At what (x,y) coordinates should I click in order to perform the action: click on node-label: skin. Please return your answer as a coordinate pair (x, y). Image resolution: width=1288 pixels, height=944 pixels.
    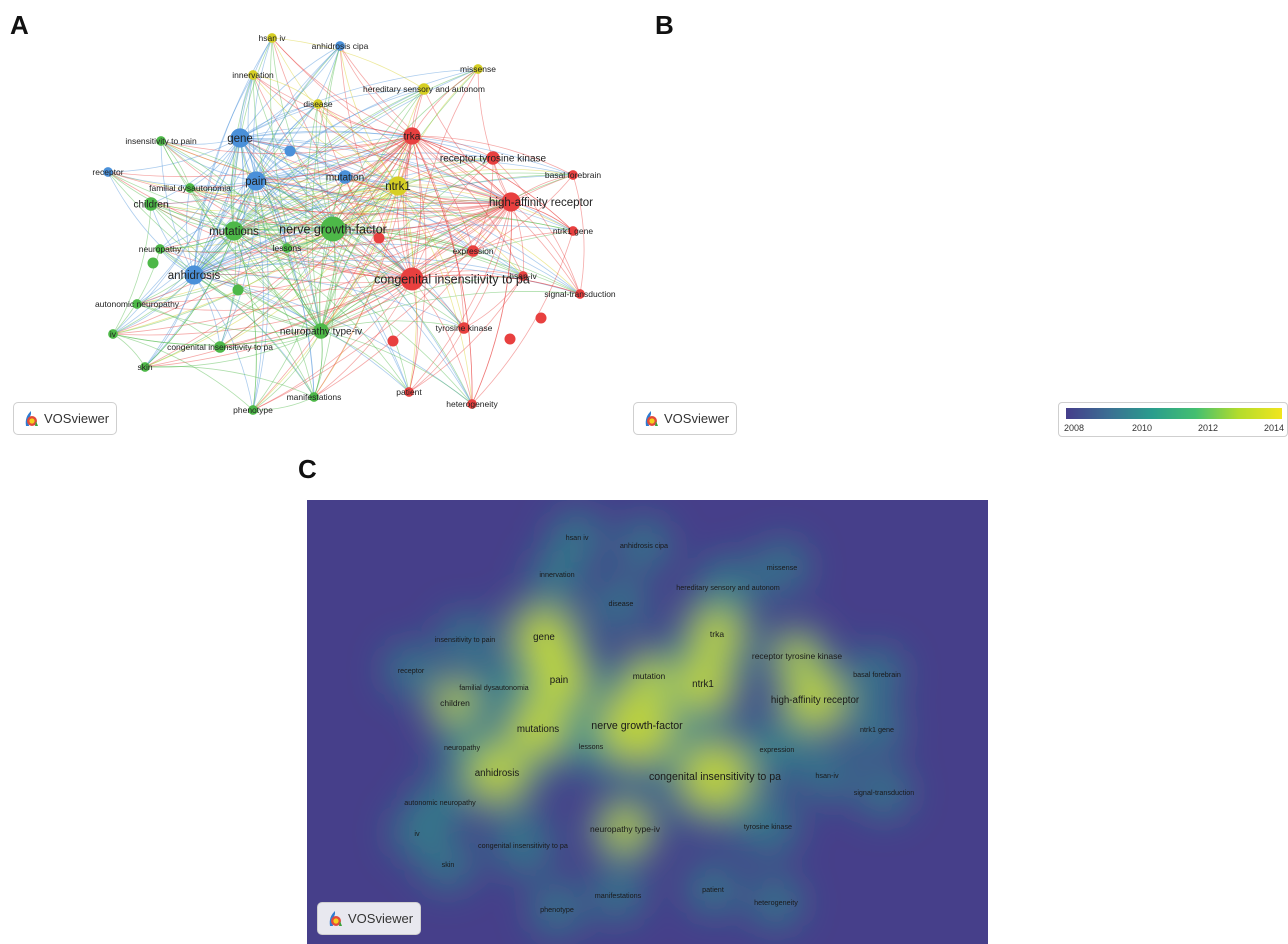
    Looking at the image, I should click on (144, 367).